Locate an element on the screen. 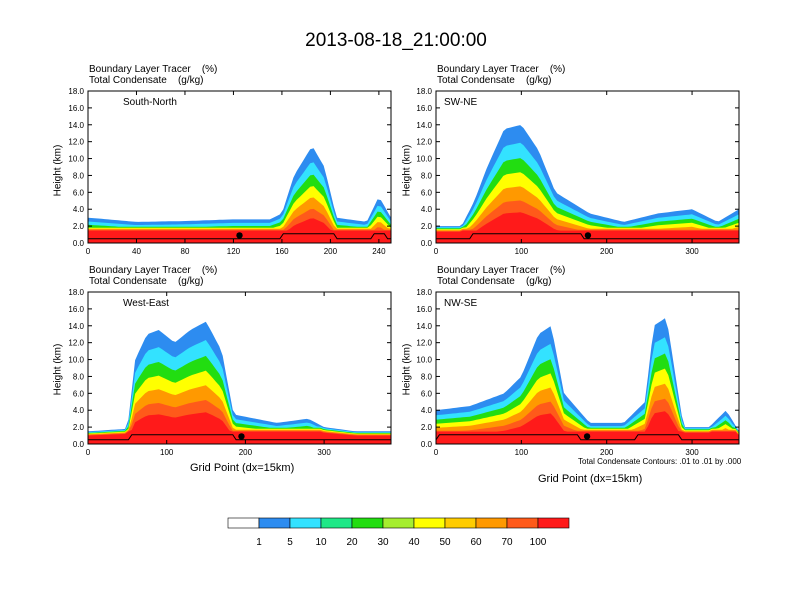 The width and height of the screenshot is (792, 612). colorbar-label: 50 is located at coordinates (445, 542).